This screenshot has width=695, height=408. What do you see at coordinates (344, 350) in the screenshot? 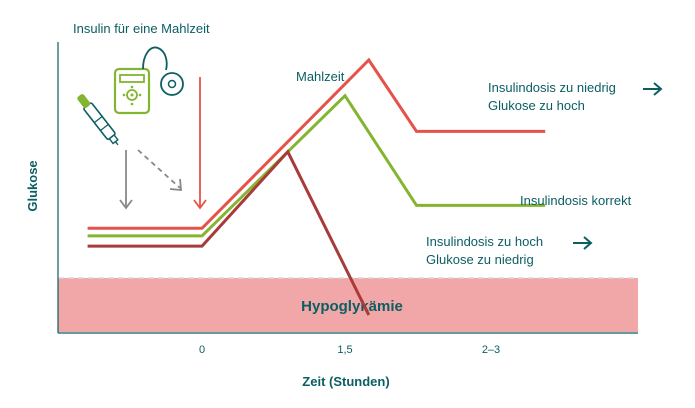
I see `x-tick-label: 1,5` at bounding box center [344, 350].